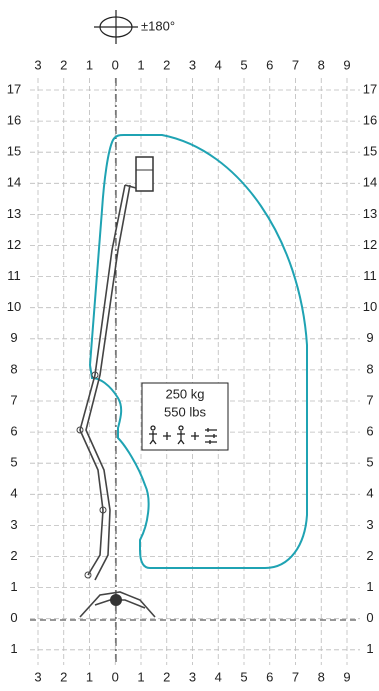 The height and width of the screenshot is (691, 379). I want to click on y-label-right: 4, so click(369, 493).